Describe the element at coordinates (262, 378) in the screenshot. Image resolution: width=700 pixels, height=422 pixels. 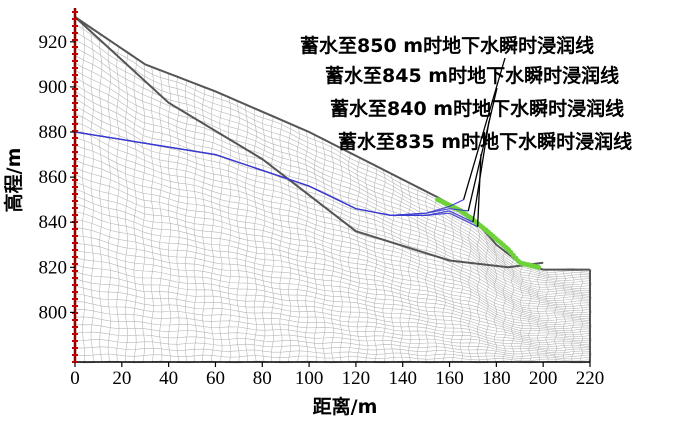
I see `x-tick-label: 80` at that location.